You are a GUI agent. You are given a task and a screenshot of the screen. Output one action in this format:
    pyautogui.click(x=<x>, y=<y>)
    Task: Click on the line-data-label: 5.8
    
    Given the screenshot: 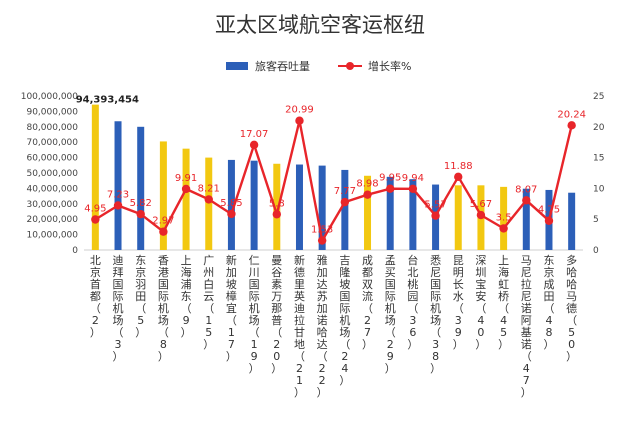 What is the action you would take?
    pyautogui.click(x=277, y=203)
    